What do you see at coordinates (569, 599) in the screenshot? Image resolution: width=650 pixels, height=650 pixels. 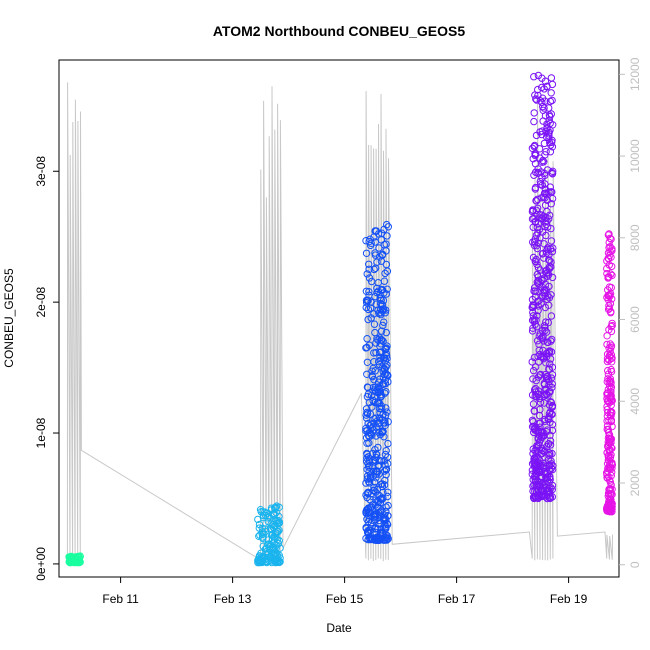 I see `x-tick-label: Feb 19` at bounding box center [569, 599].